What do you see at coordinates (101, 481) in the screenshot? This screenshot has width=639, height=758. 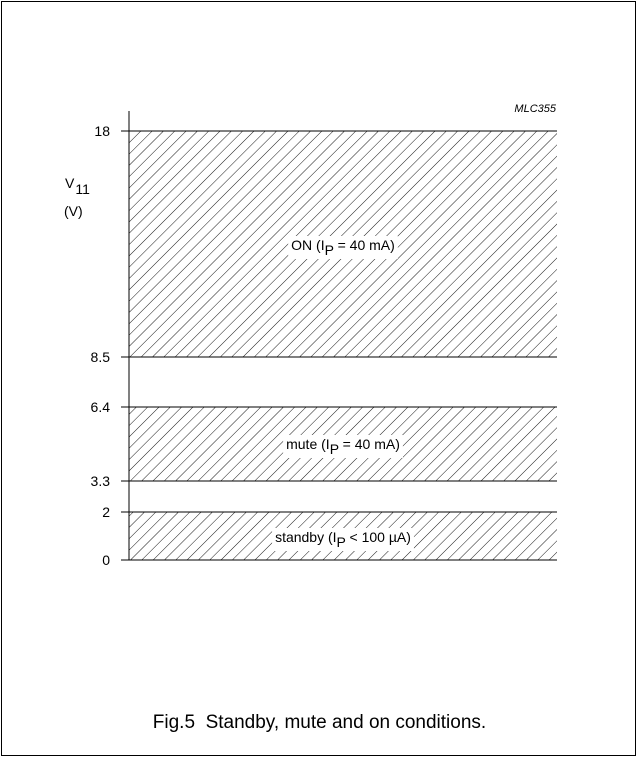 I see `y-tick-label: 3.3` at bounding box center [101, 481].